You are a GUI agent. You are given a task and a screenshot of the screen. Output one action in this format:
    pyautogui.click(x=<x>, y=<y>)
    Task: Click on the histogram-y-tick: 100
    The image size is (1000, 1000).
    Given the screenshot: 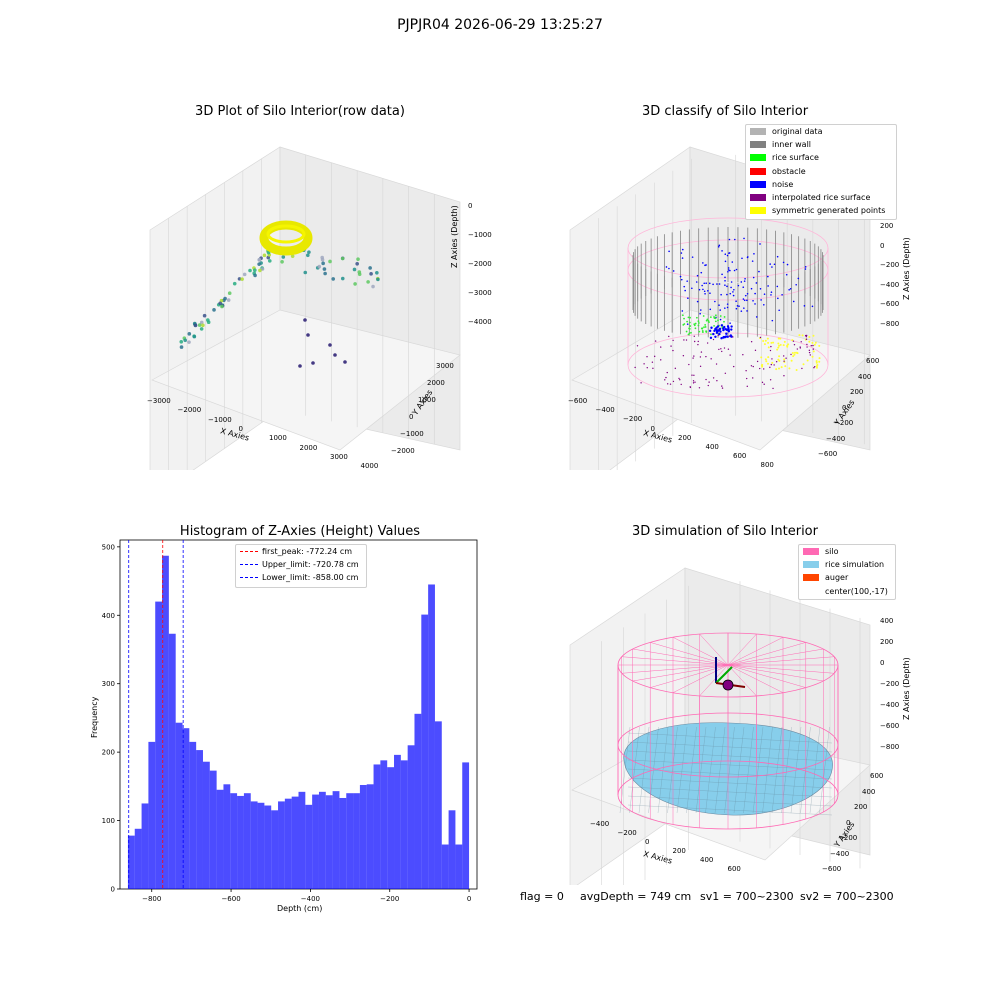 What is the action you would take?
    pyautogui.click(x=108, y=821)
    